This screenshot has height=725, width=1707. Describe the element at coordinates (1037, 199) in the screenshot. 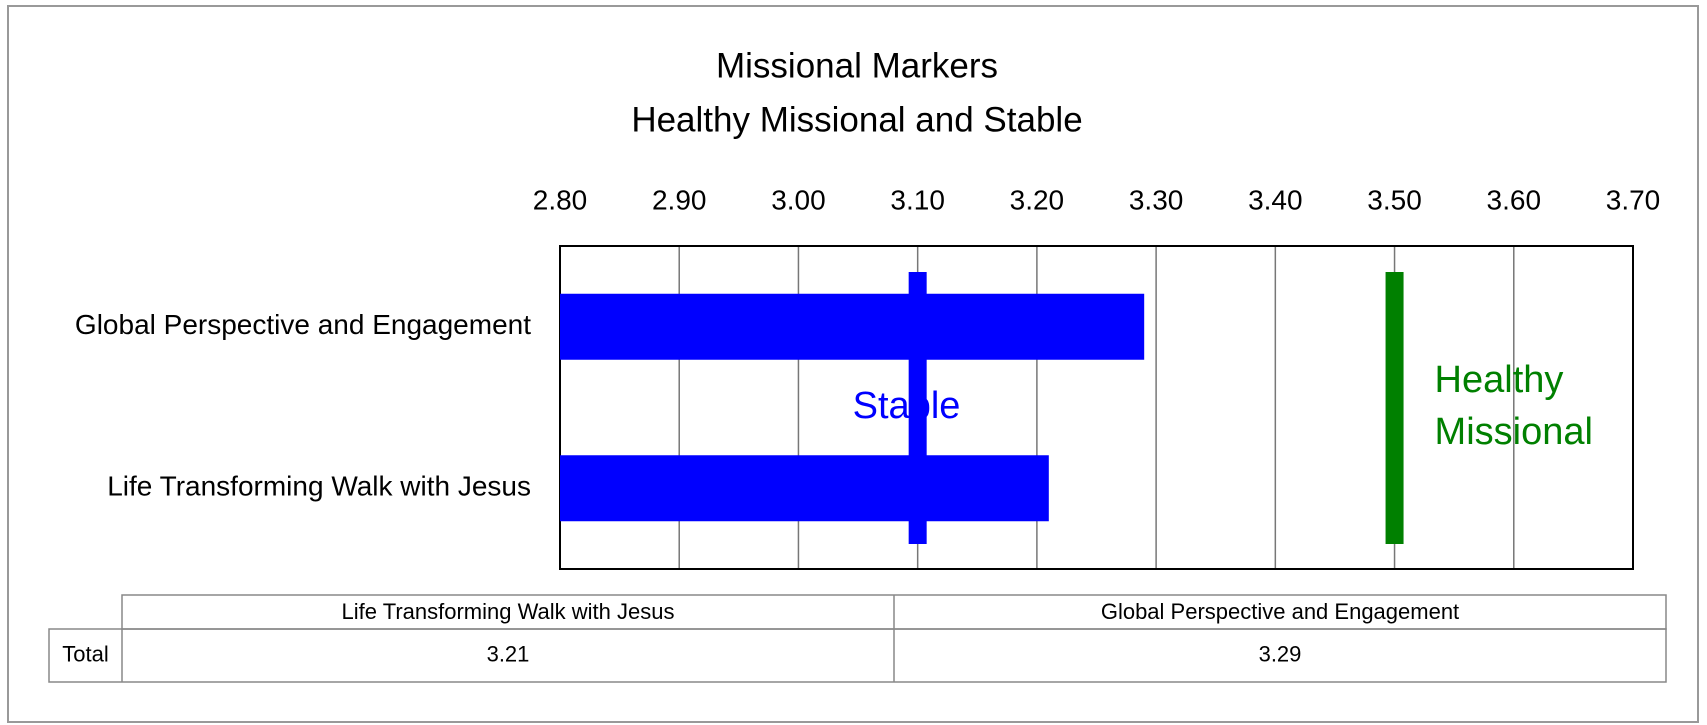

I see `x-tick-label: 3.20` at that location.